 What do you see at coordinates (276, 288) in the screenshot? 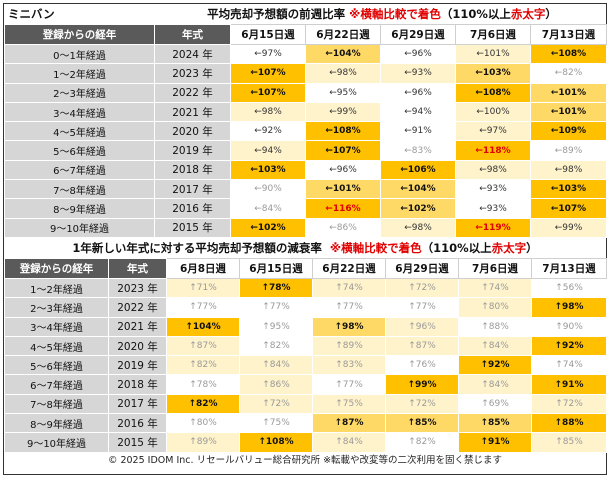
I see `ratio-cell: ↑78%` at bounding box center [276, 288].